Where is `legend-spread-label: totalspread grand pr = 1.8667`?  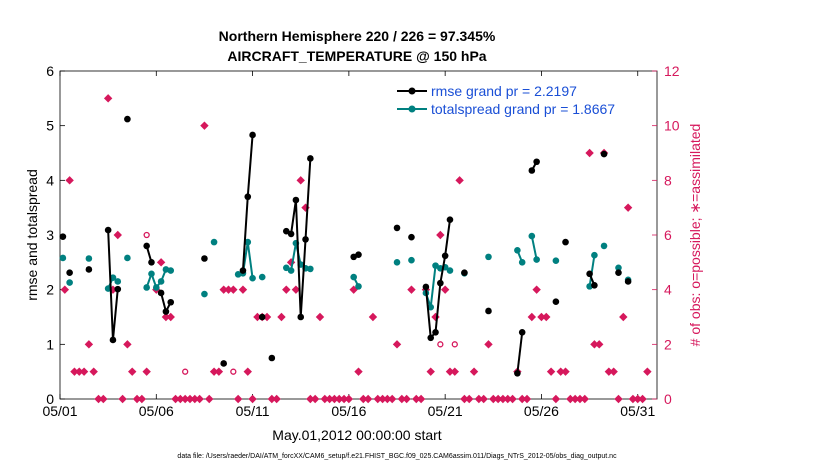 legend-spread-label: totalspread grand pr = 1.8667 is located at coordinates (523, 109).